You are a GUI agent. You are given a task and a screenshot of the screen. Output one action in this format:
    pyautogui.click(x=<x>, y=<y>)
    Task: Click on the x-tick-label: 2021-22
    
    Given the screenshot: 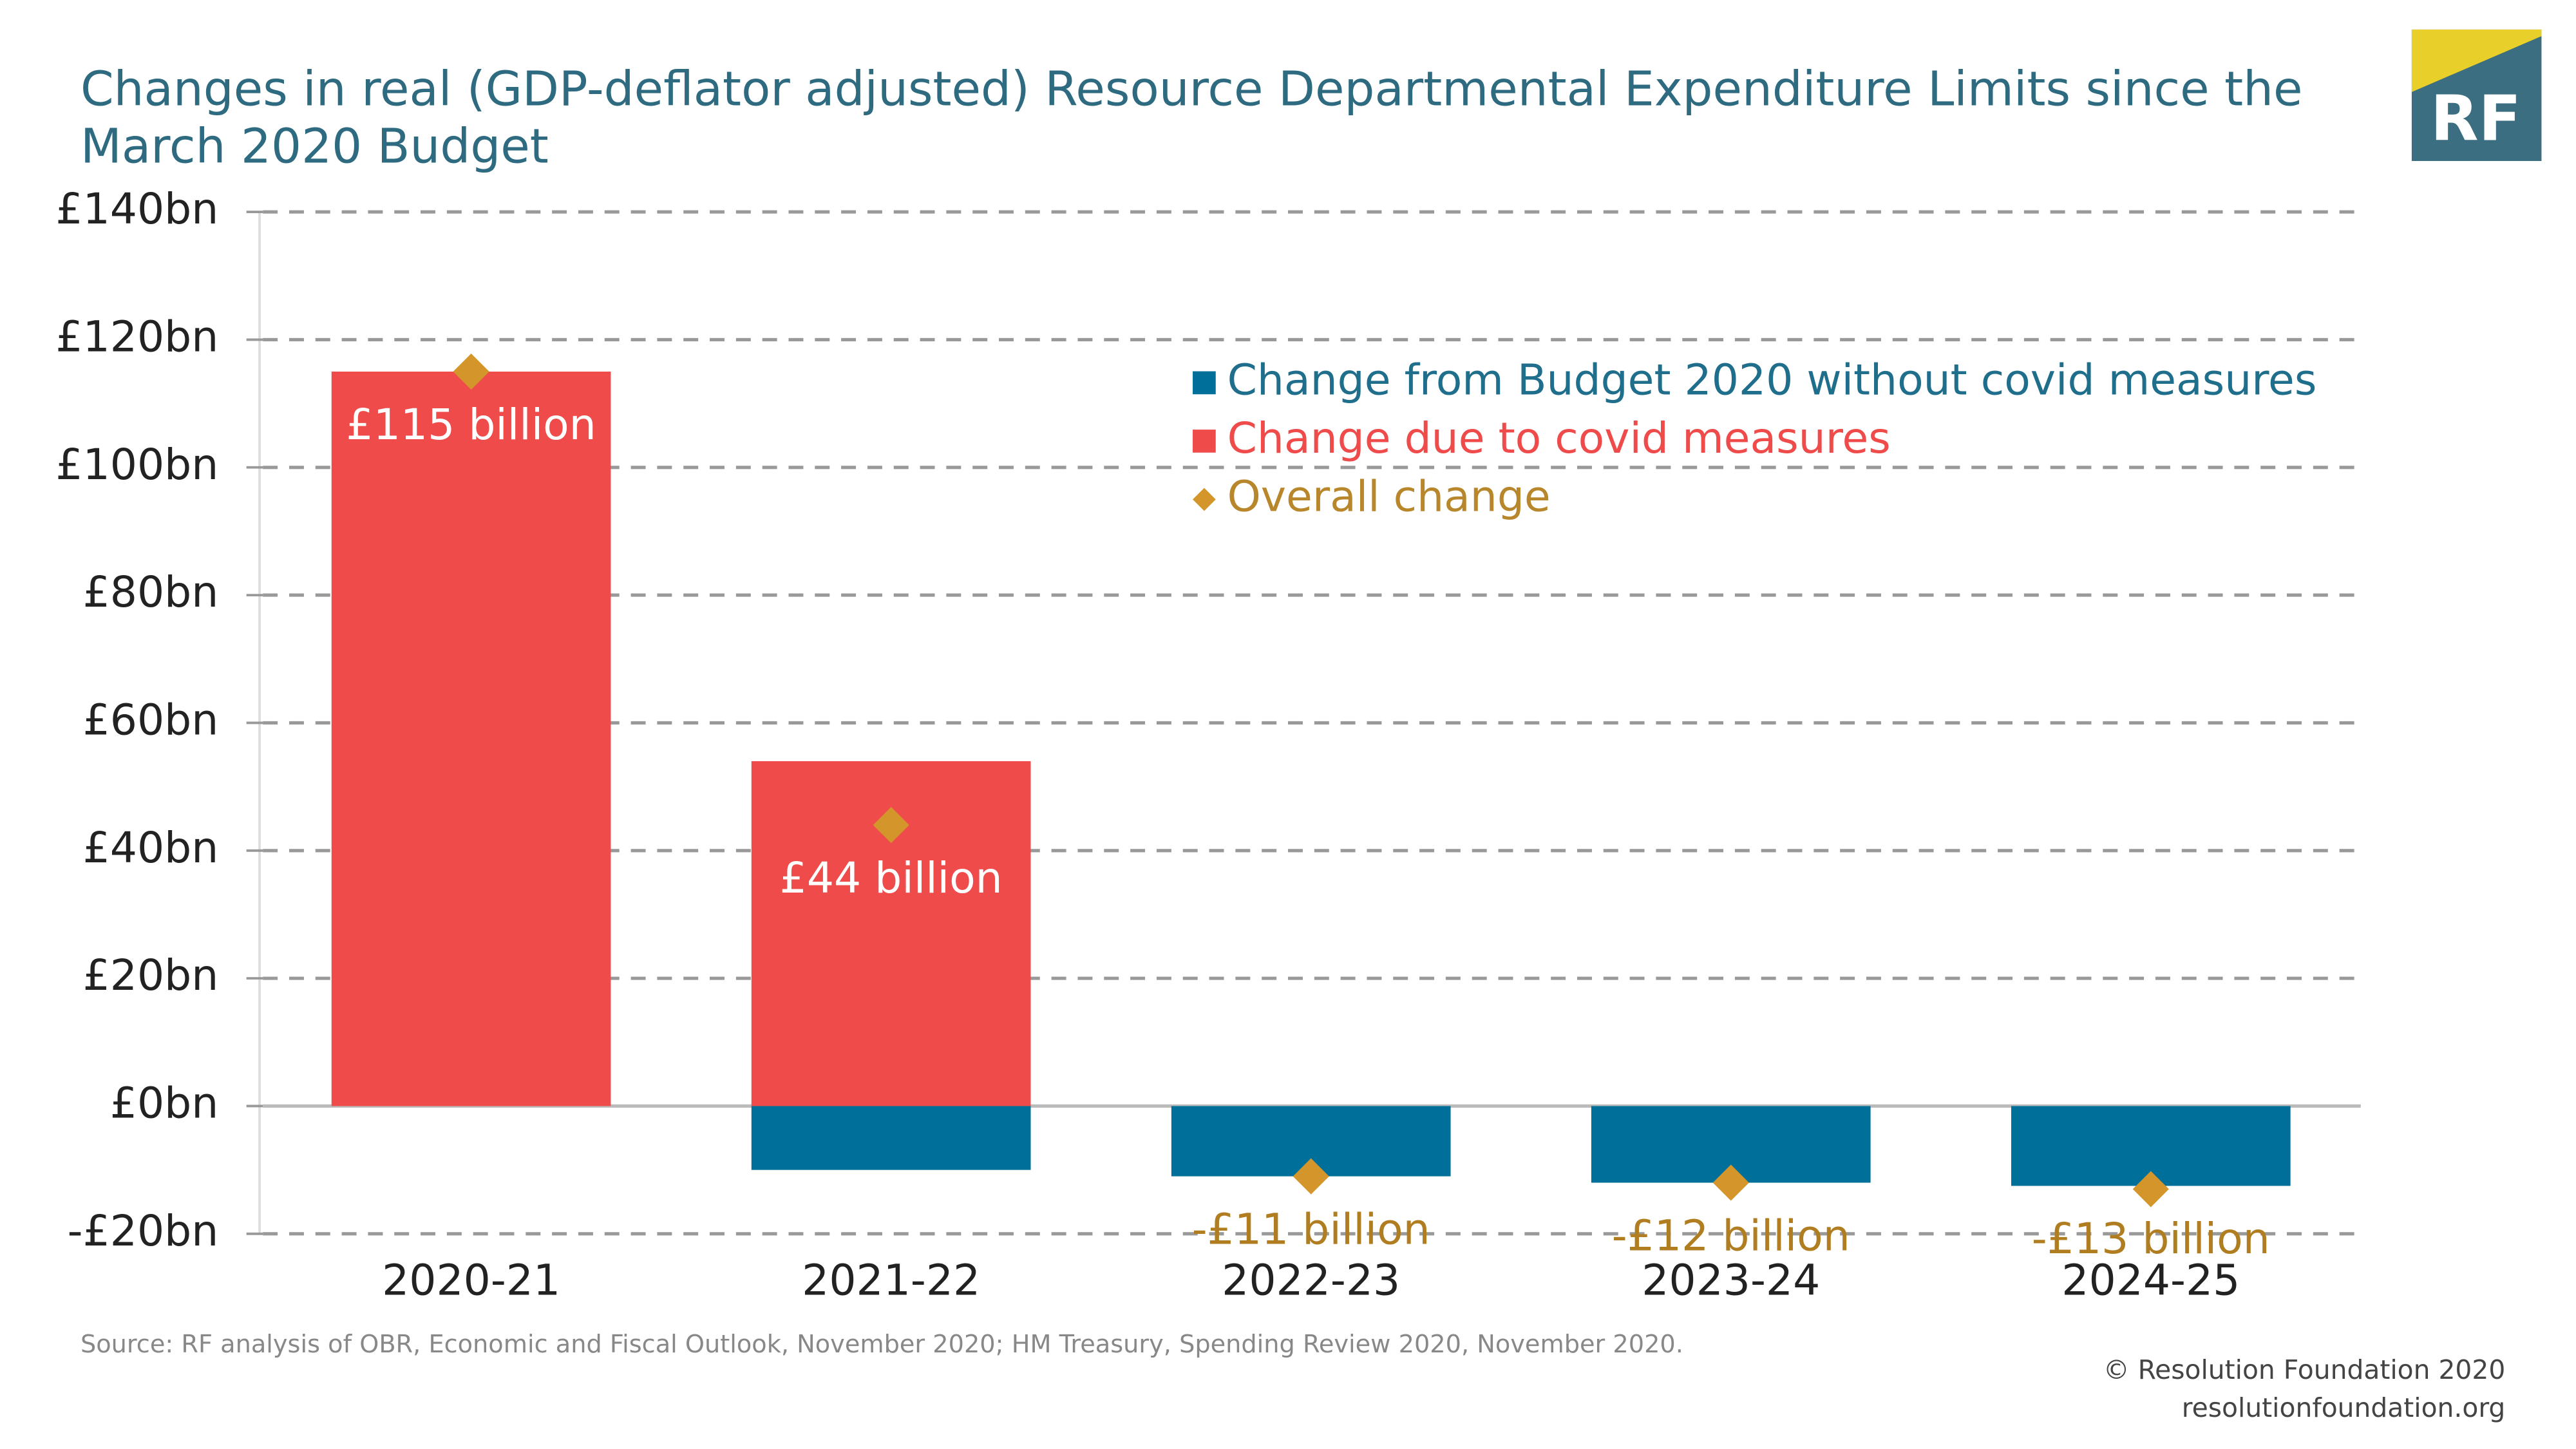 What is the action you would take?
    pyautogui.click(x=891, y=1280)
    